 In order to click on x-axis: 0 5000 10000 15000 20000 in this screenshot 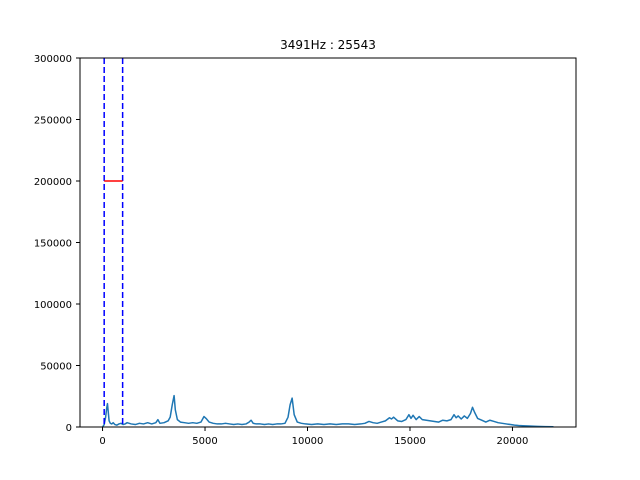, I will do `click(313, 437)`.